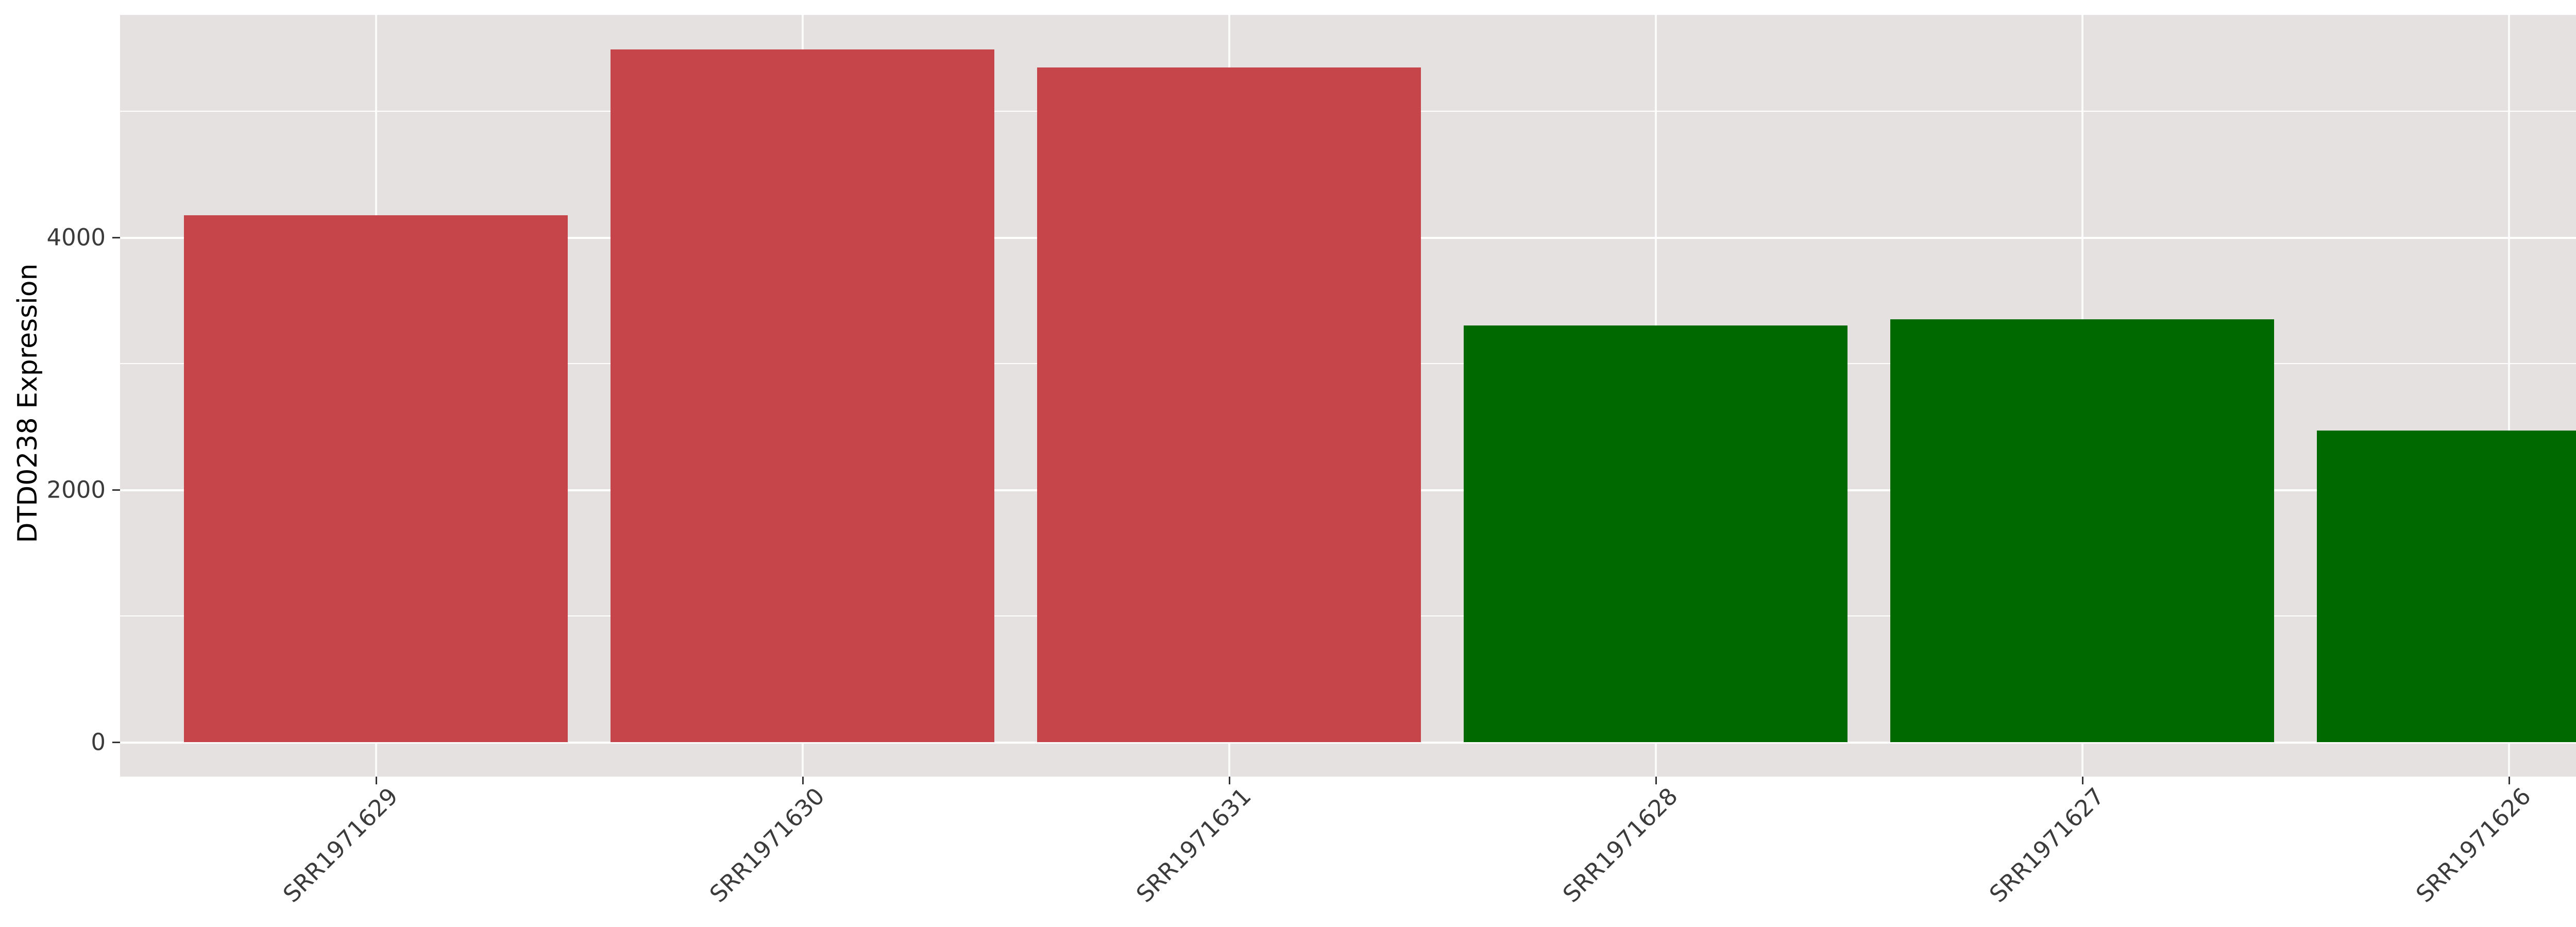 The image size is (2576, 927). Describe the element at coordinates (803, 780) in the screenshot. I see `x-tick-mark-SRR1971630` at that location.